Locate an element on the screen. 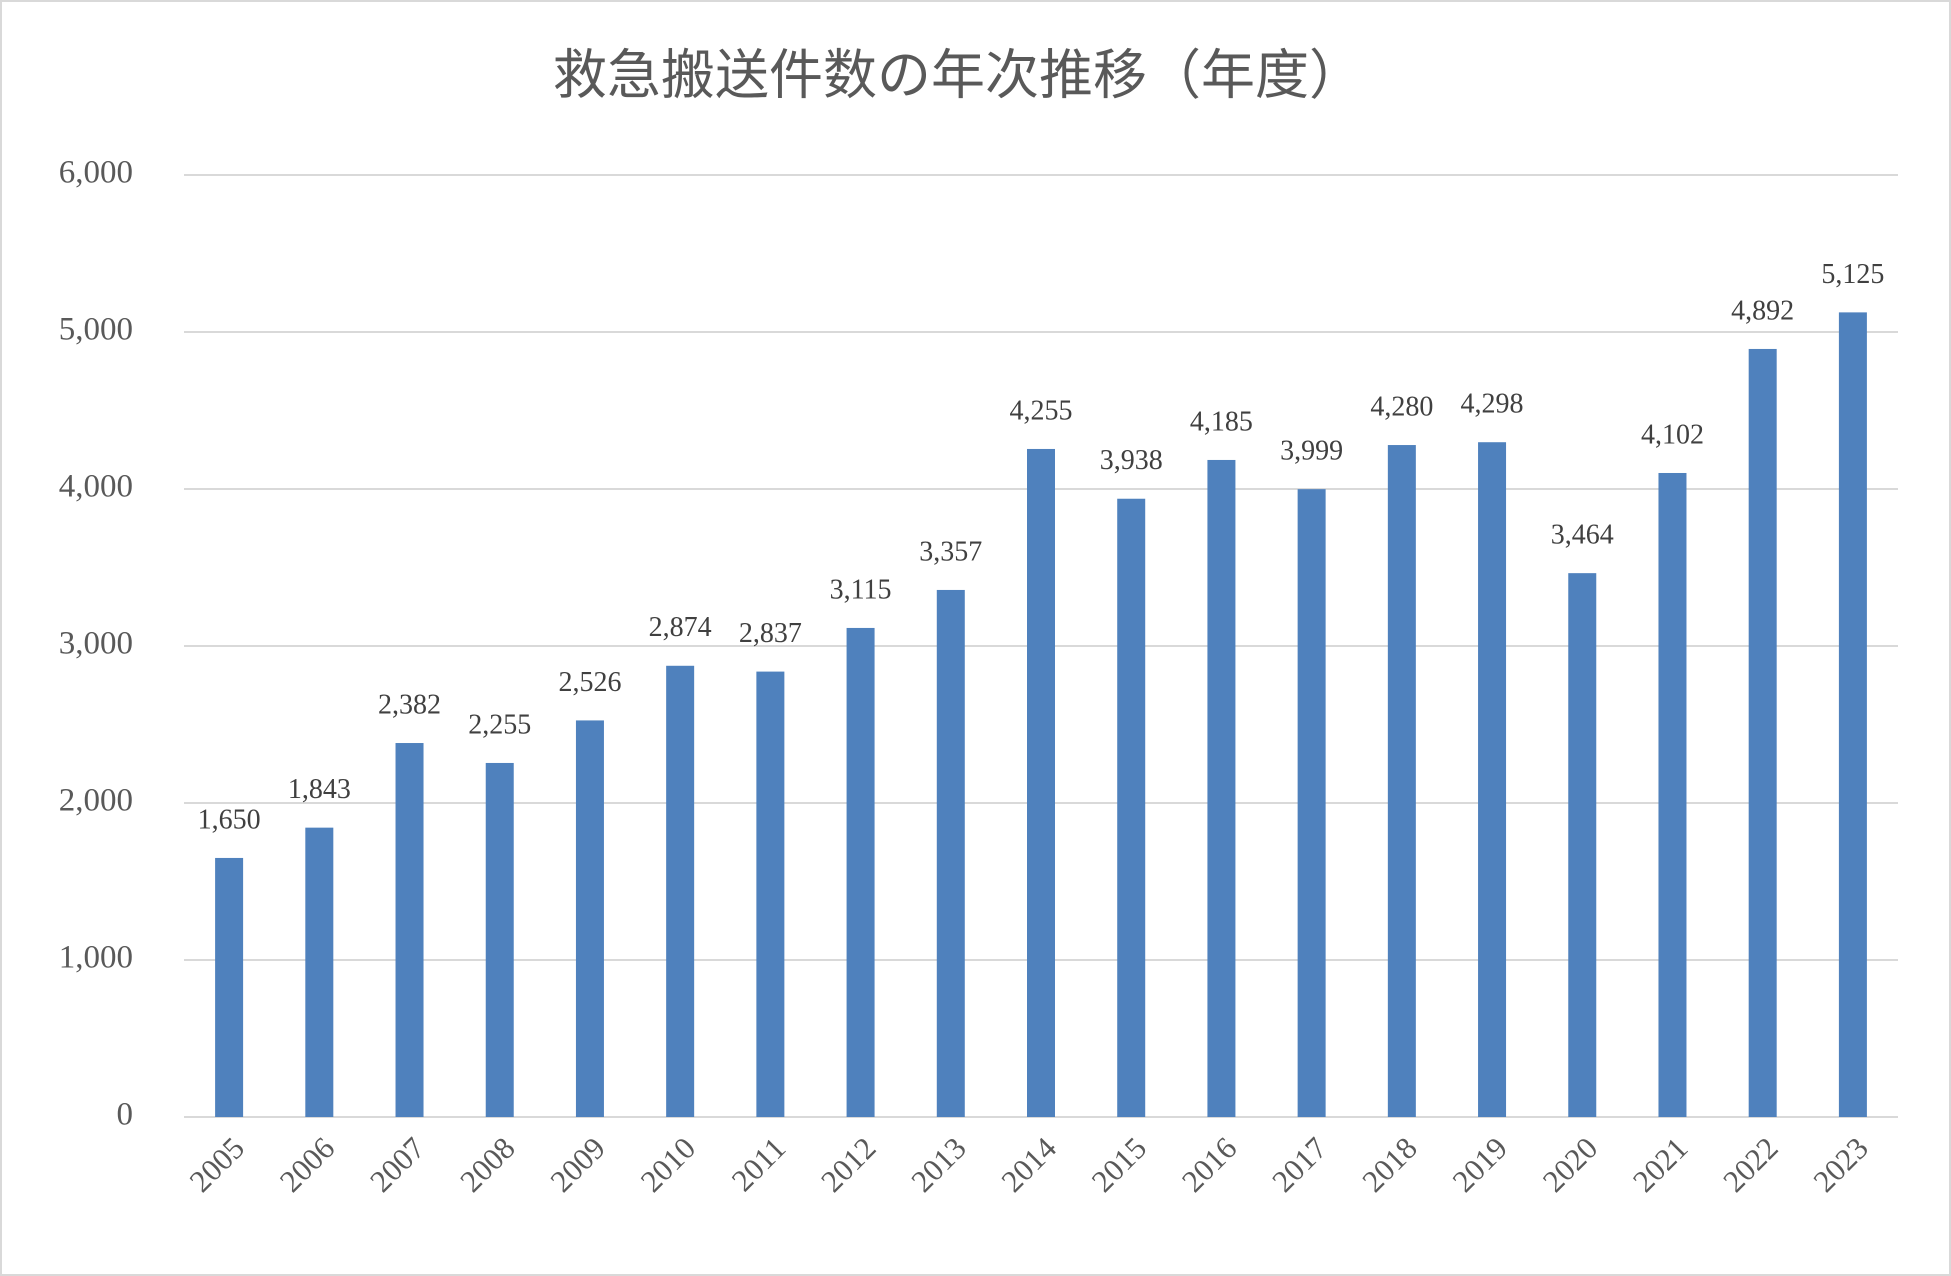 The image size is (1951, 1276). data-label: 1,843 is located at coordinates (319, 789).